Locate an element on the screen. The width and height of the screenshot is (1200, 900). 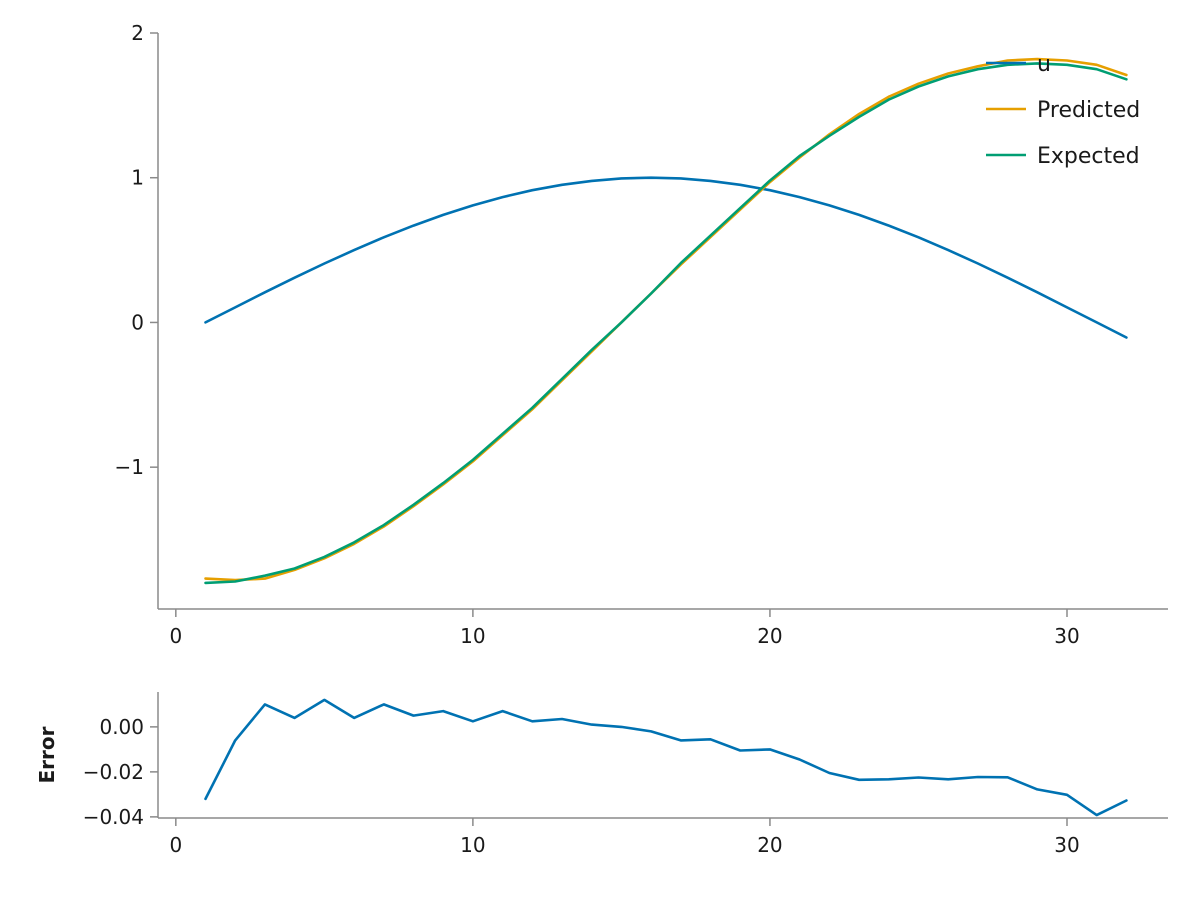
y-tick-label: 1 is located at coordinates (137, 178).